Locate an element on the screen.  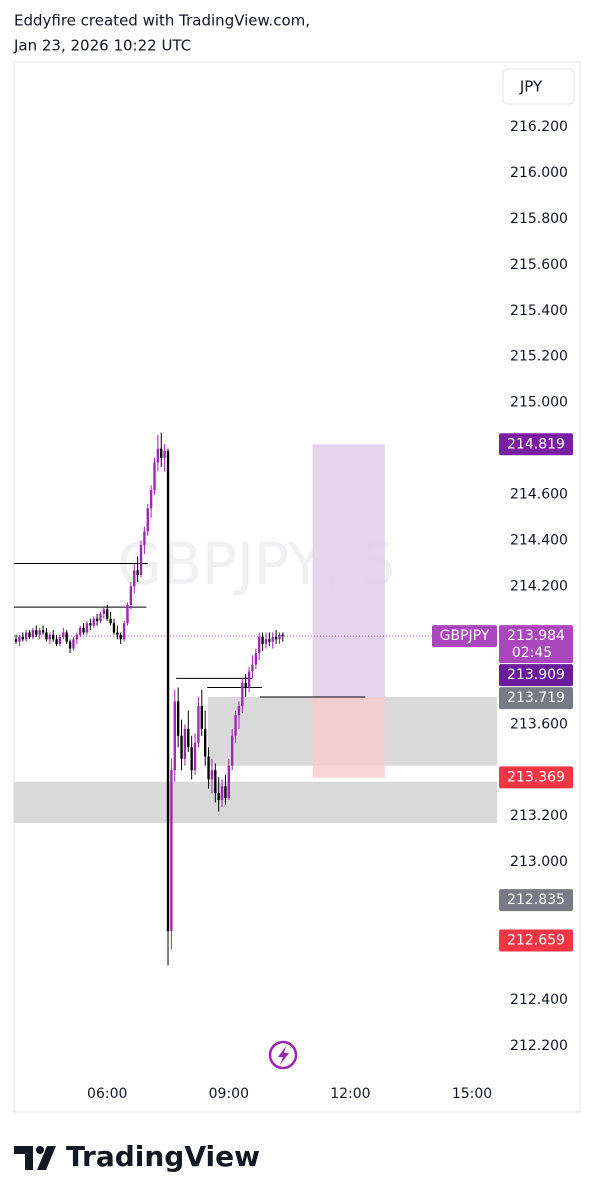
y-tick-label: 212.400 is located at coordinates (539, 1000).